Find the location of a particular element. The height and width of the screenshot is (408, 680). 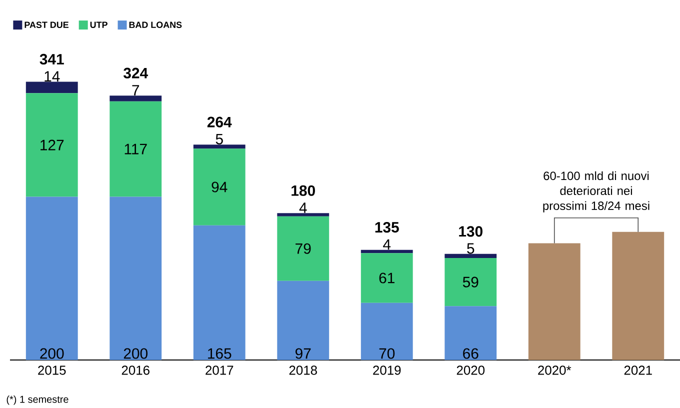

total-label: 324 is located at coordinates (136, 73).